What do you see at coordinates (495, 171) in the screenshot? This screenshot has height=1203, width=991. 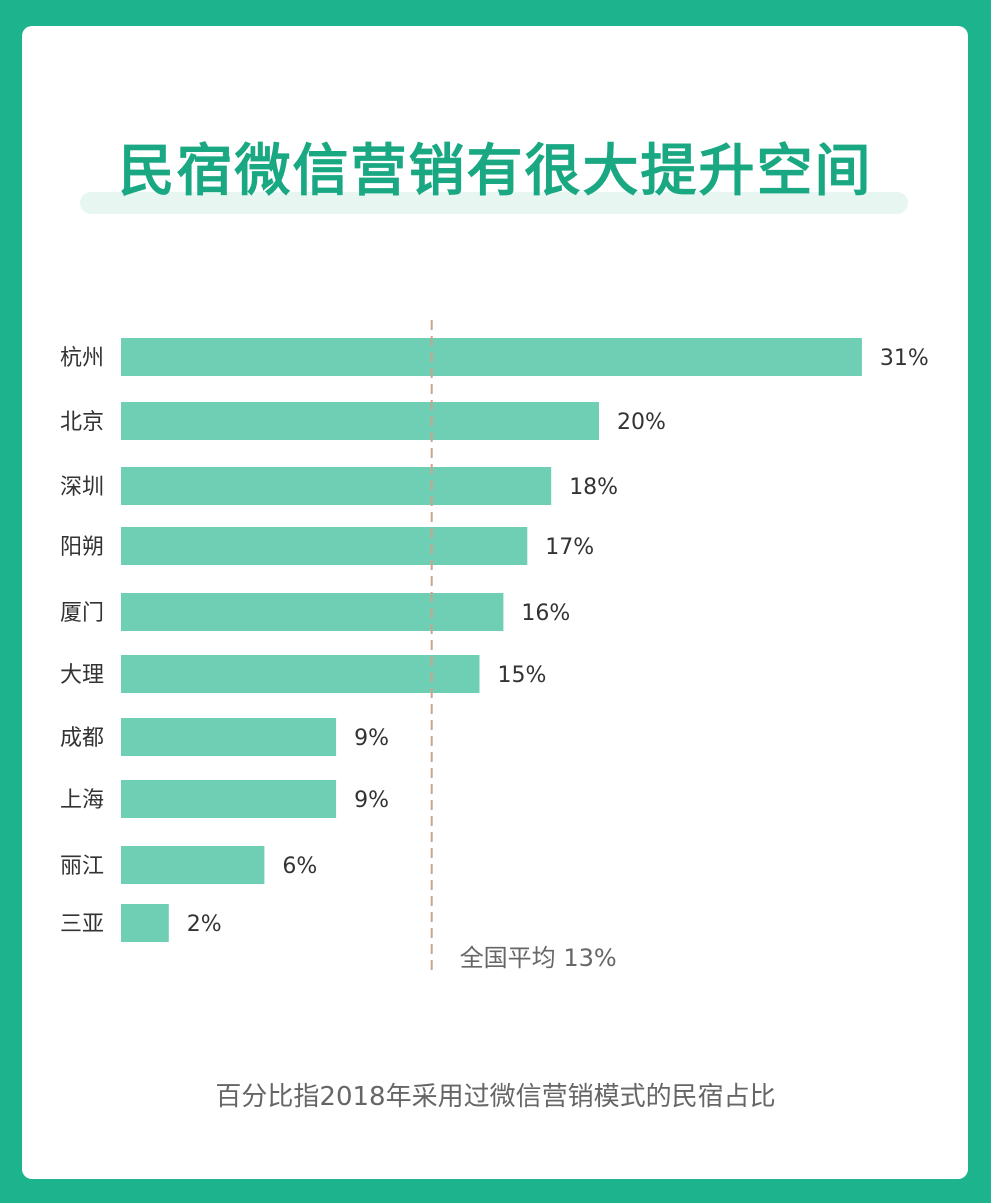 I see `chart-title: 民宿微信营销有很大提升空间` at bounding box center [495, 171].